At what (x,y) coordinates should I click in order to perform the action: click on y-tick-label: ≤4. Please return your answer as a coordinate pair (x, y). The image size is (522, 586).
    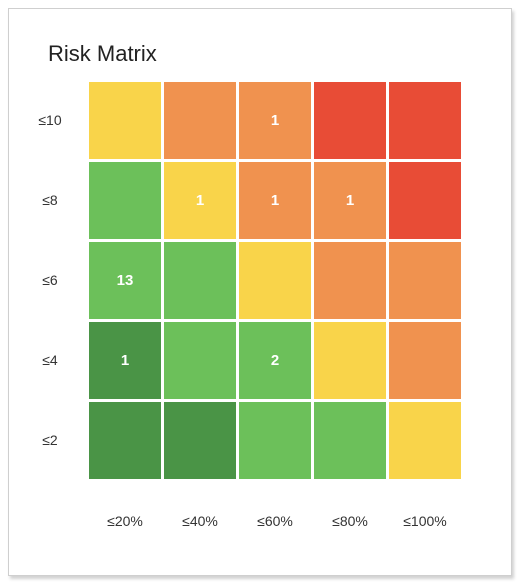
    Looking at the image, I should click on (50, 359).